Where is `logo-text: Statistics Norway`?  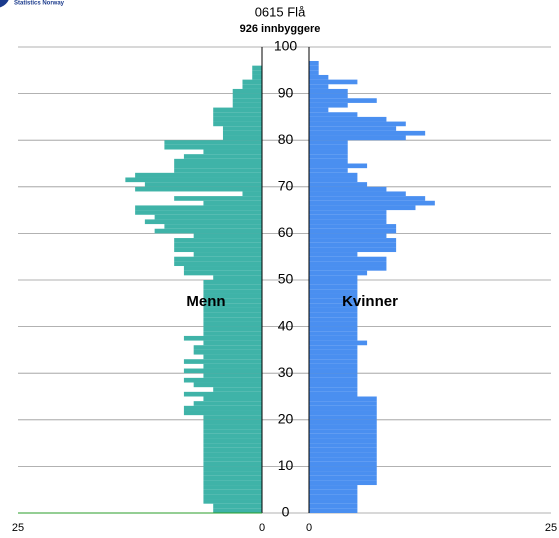
logo-text: Statistics Norway is located at coordinates (39, 4).